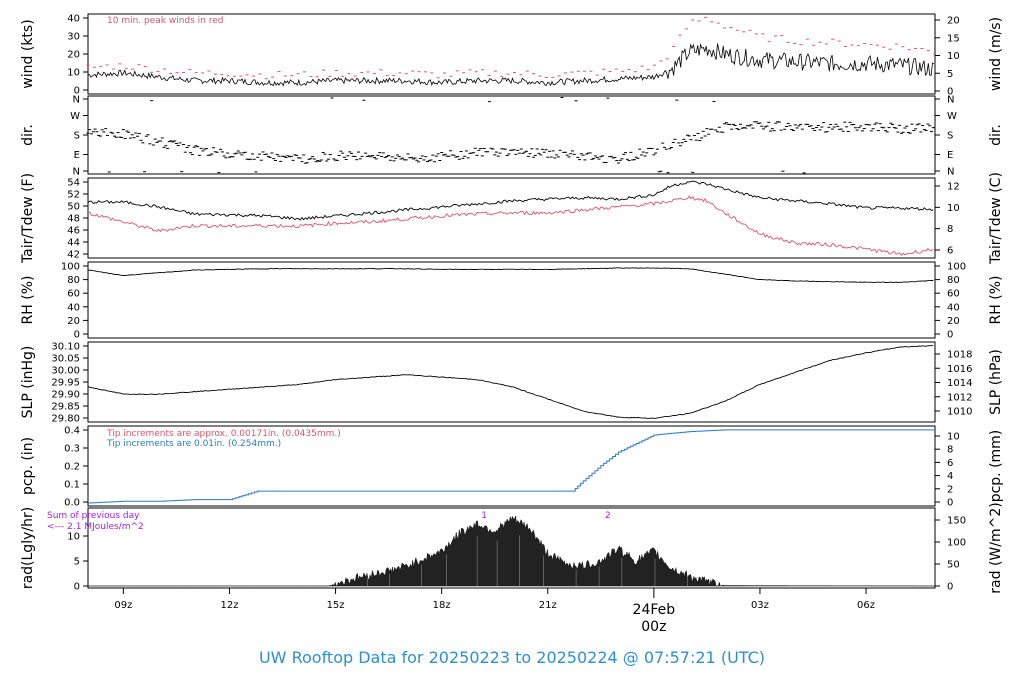 The height and width of the screenshot is (700, 1024). Describe the element at coordinates (950, 74) in the screenshot. I see `right-tick-label-wind: 5` at that location.